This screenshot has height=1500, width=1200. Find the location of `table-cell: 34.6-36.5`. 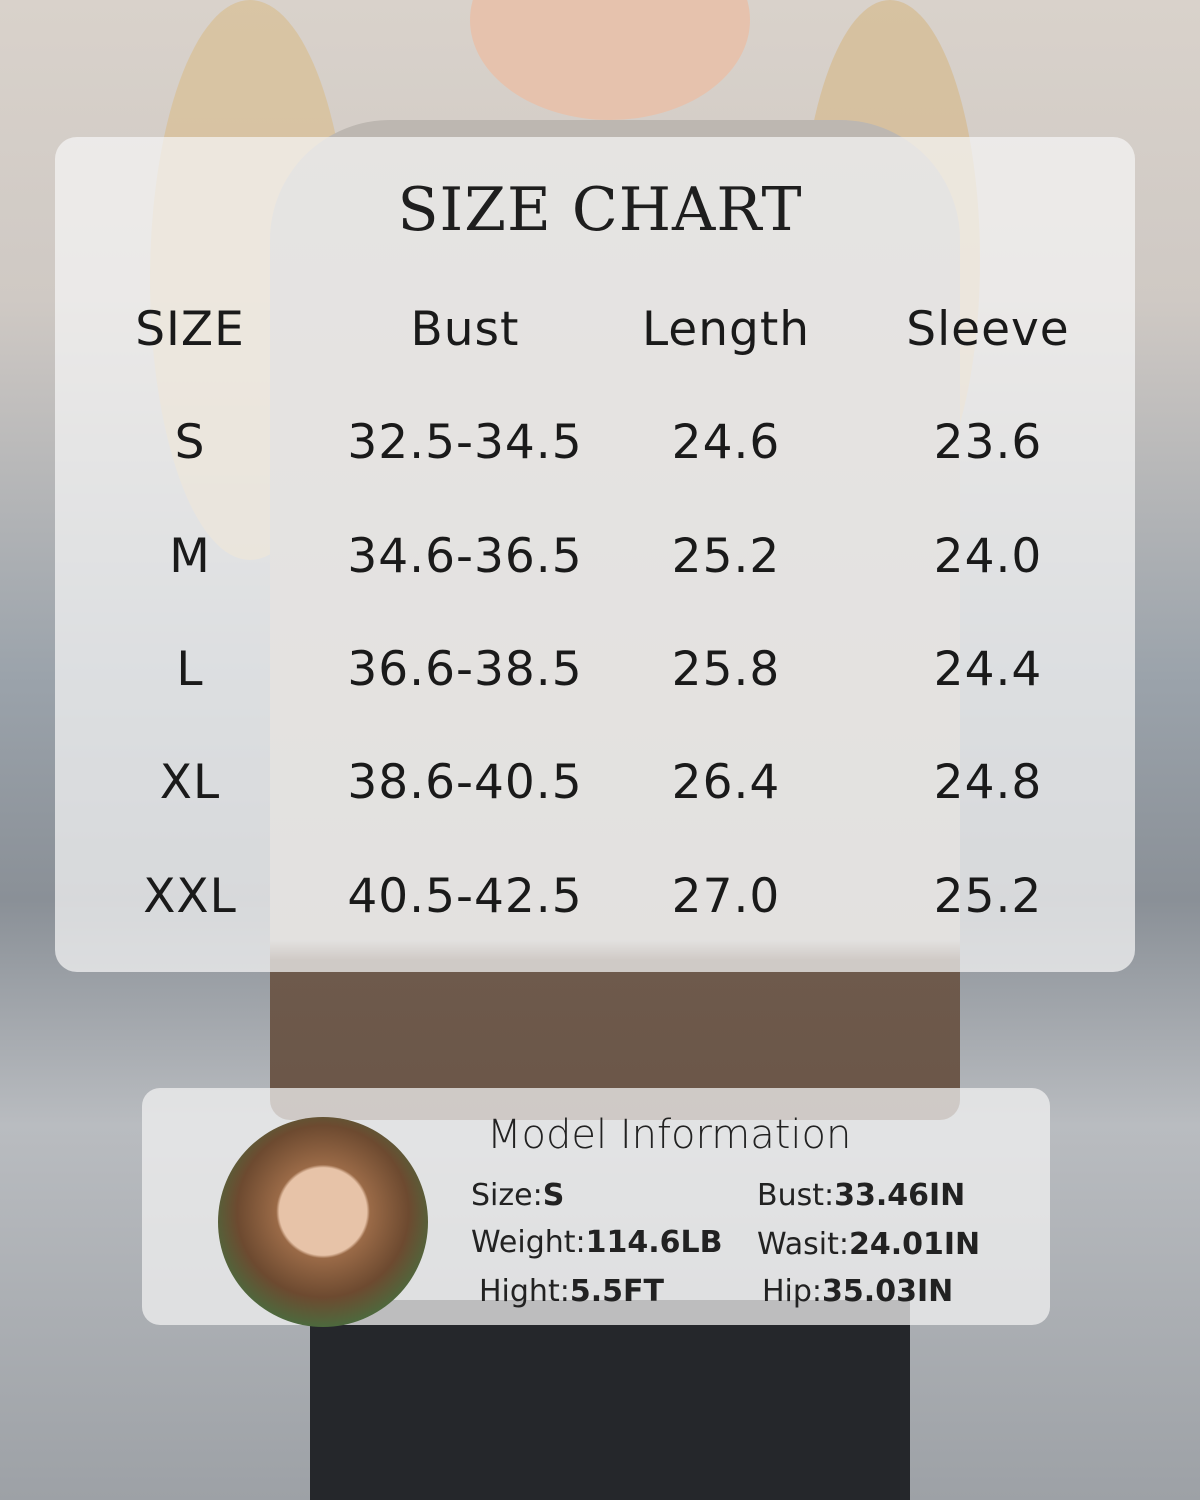

table-cell: 34.6-36.5 is located at coordinates (465, 556).